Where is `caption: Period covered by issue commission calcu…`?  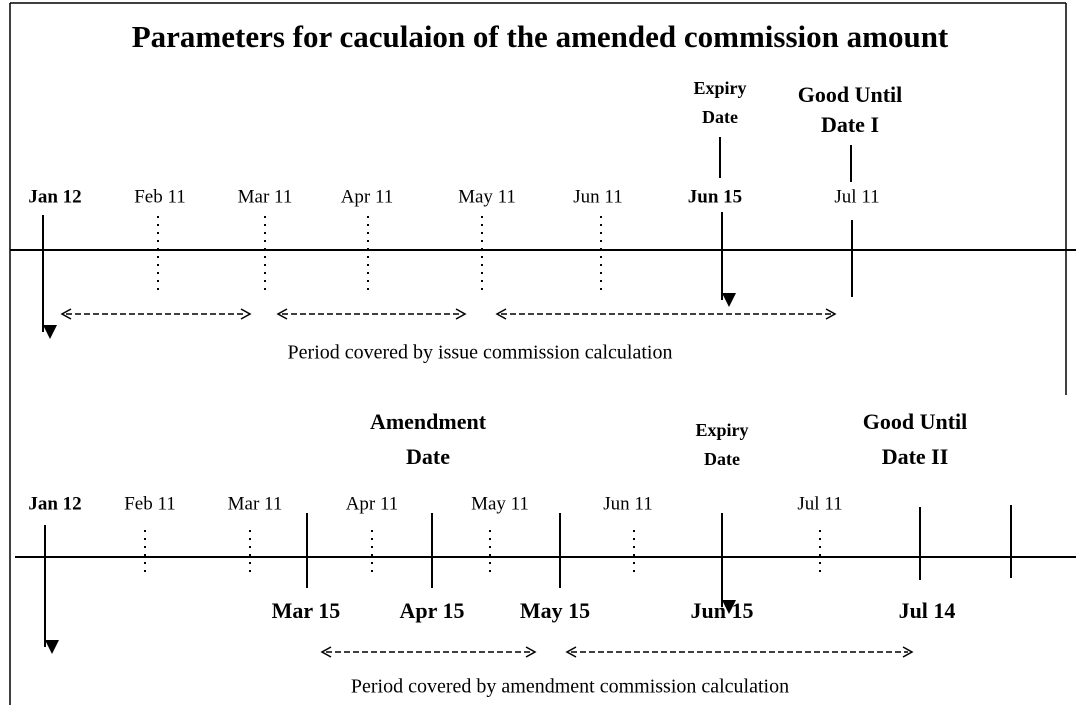
caption: Period covered by issue commission calcu… is located at coordinates (480, 353).